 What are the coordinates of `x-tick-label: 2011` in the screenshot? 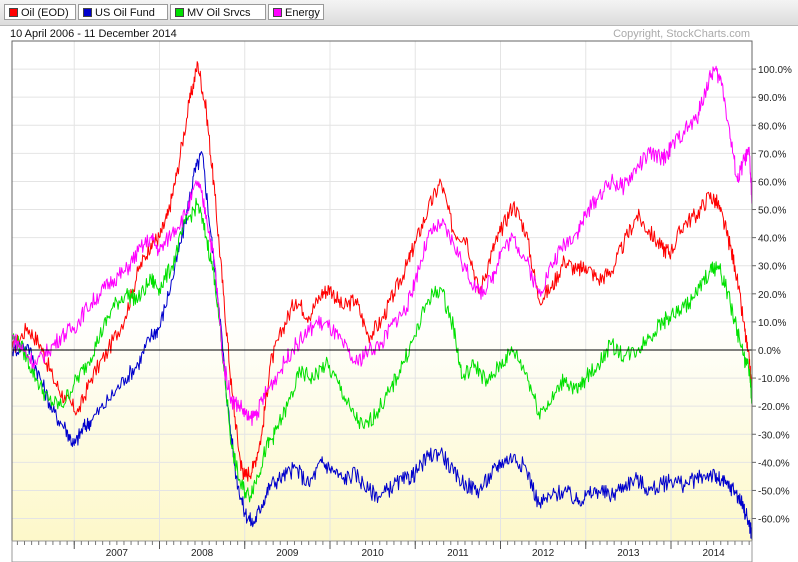 It's located at (458, 553).